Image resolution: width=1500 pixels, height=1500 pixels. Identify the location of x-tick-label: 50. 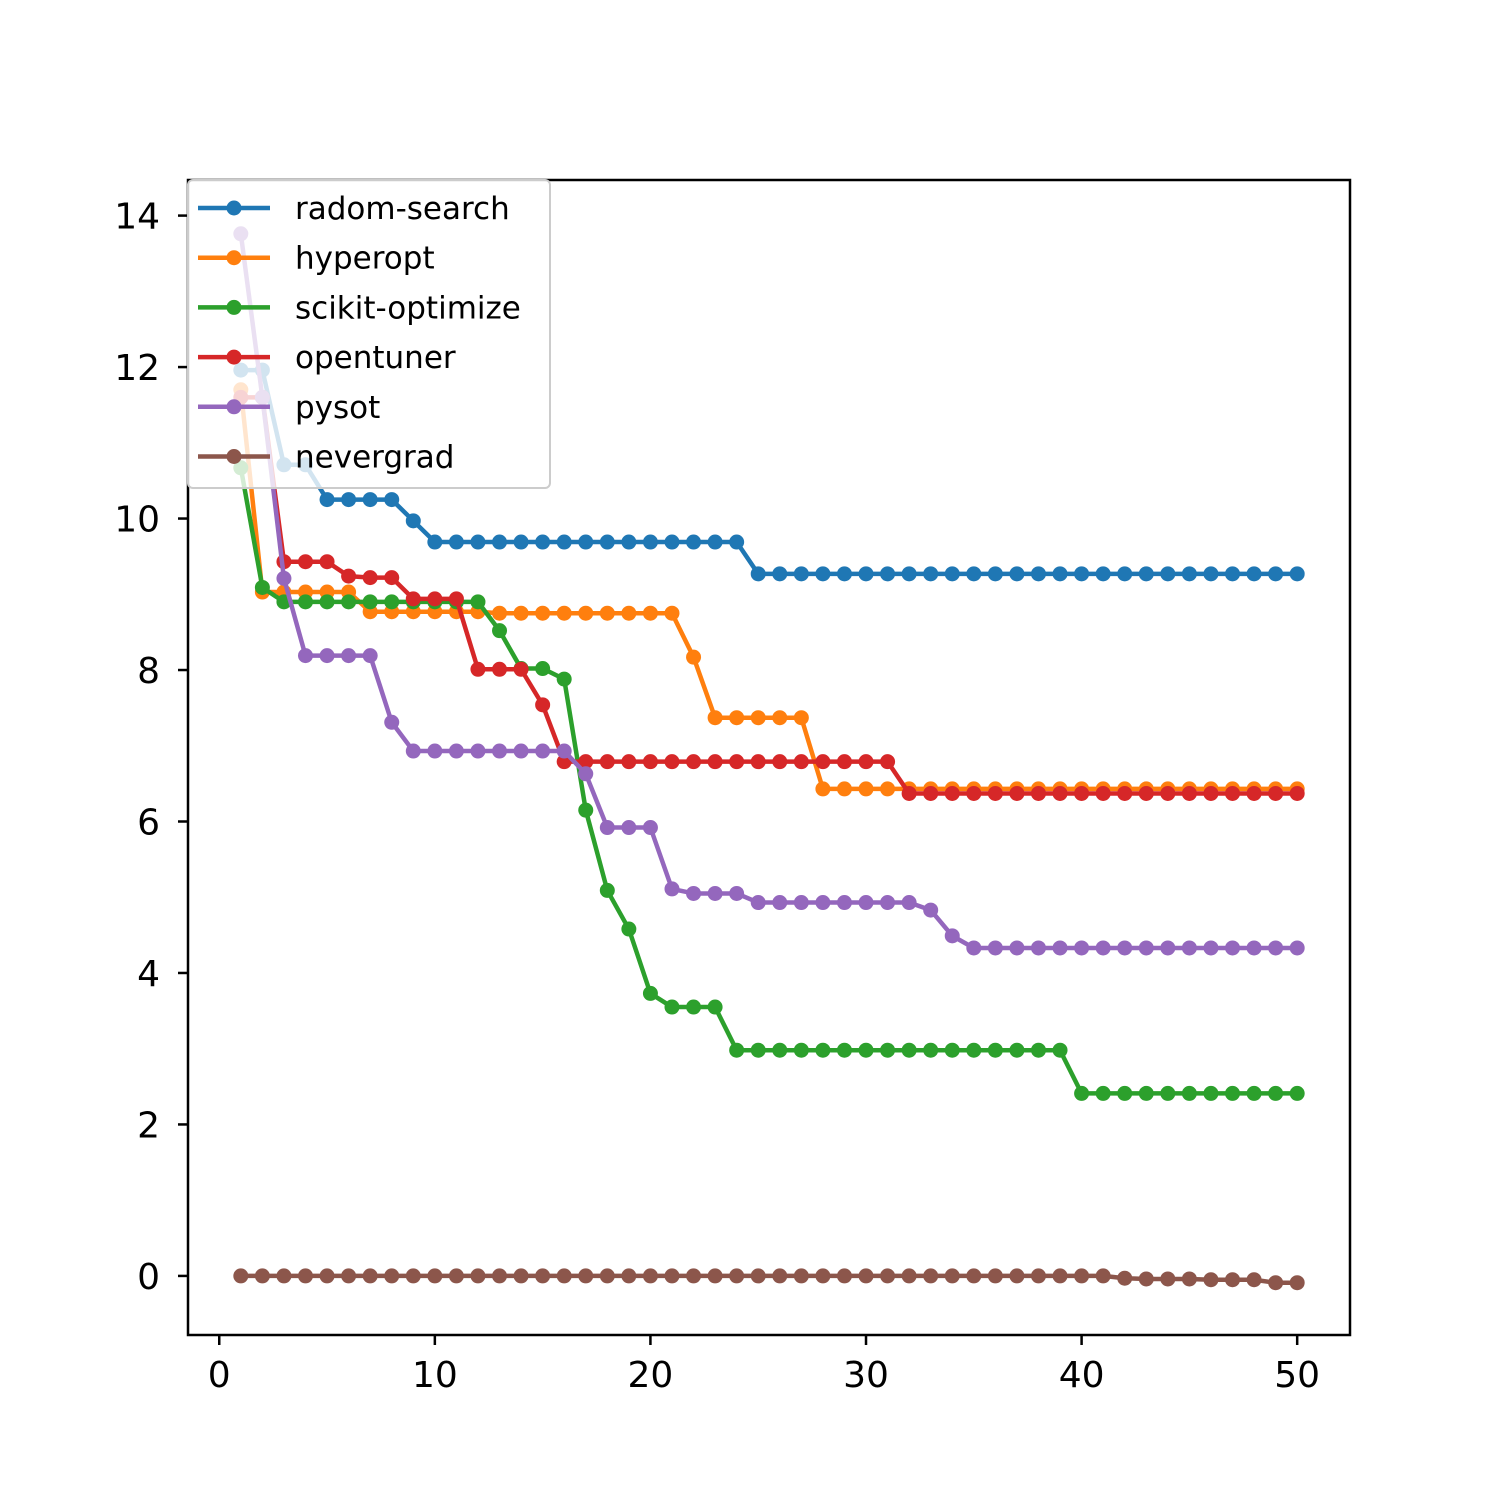
(1297, 1375).